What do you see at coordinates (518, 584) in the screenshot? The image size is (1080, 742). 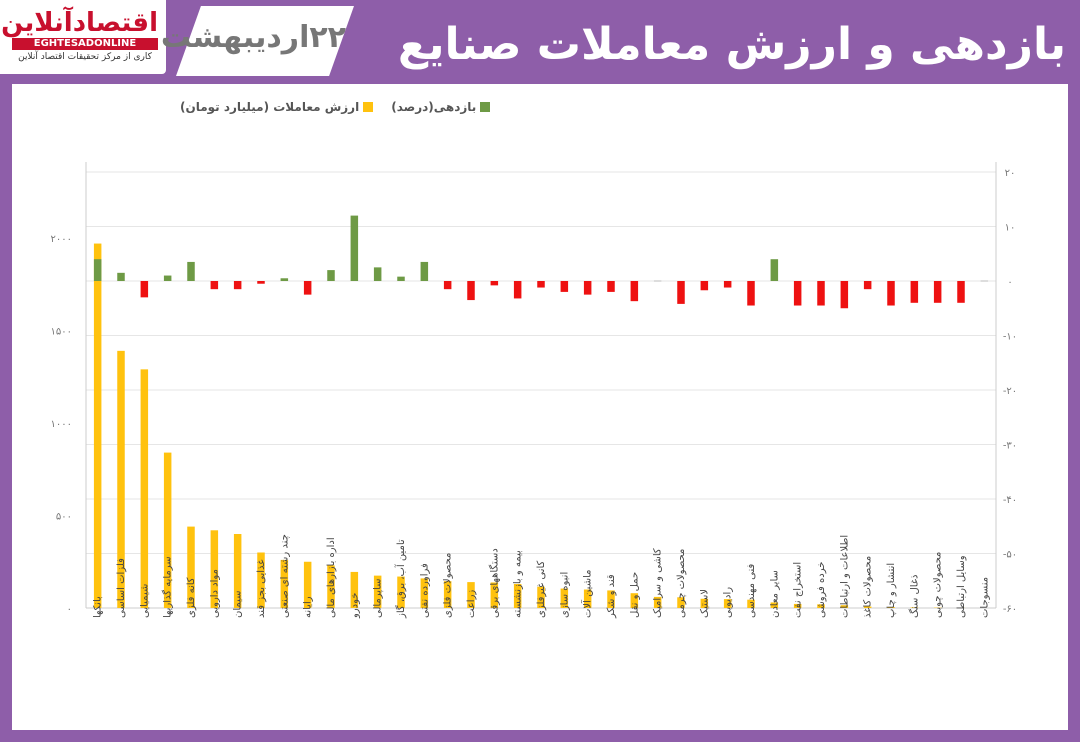 I see `x-tick-label: بیمه و بازنشسته` at bounding box center [518, 584].